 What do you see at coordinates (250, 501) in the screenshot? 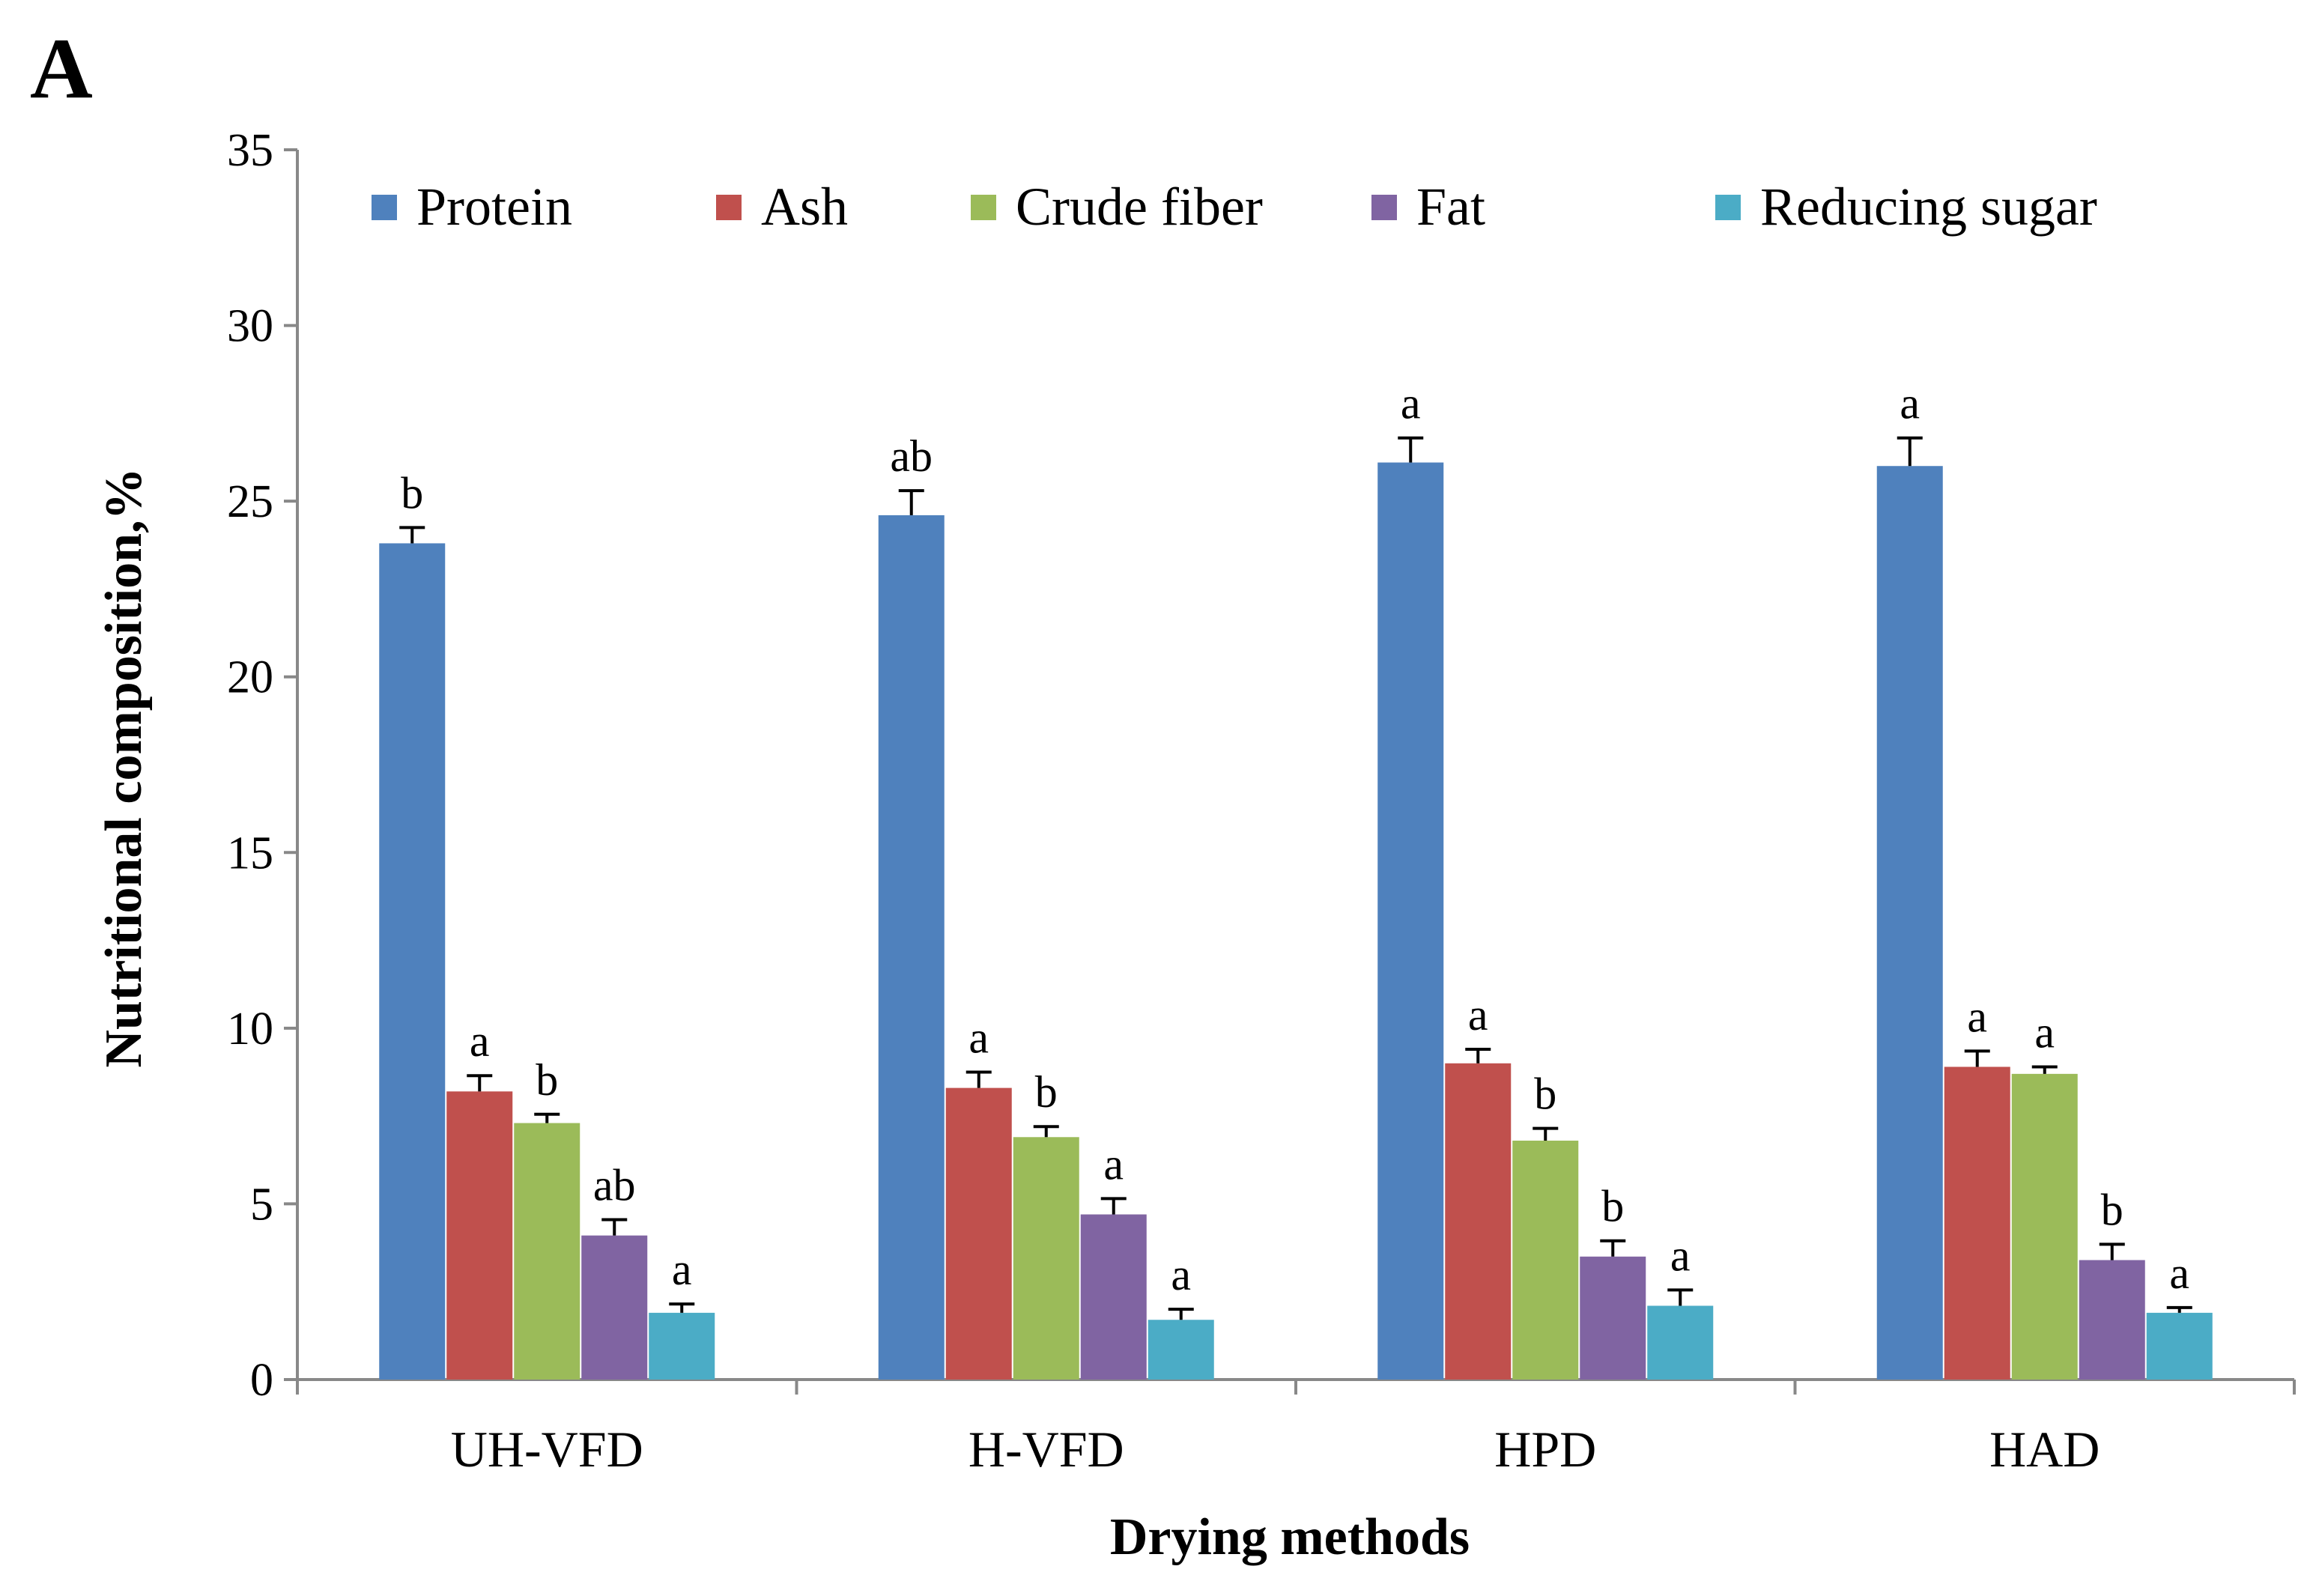
I see `y-tick-label: 25` at bounding box center [250, 501].